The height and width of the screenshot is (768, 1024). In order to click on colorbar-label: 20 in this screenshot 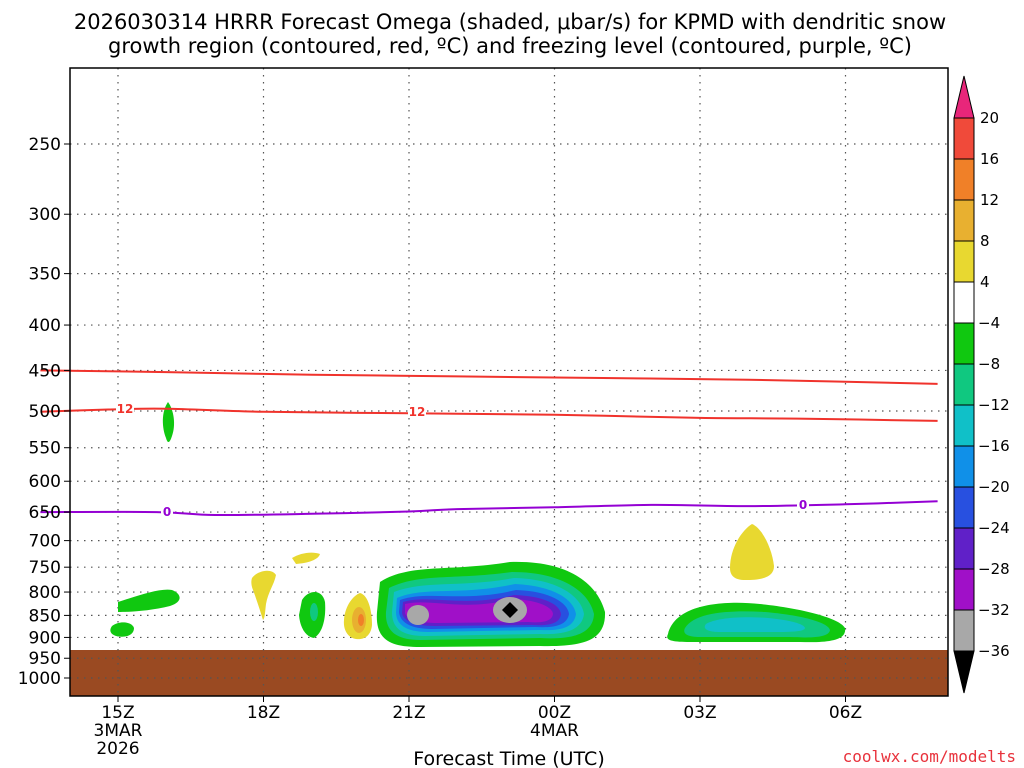, I will do `click(989, 118)`.